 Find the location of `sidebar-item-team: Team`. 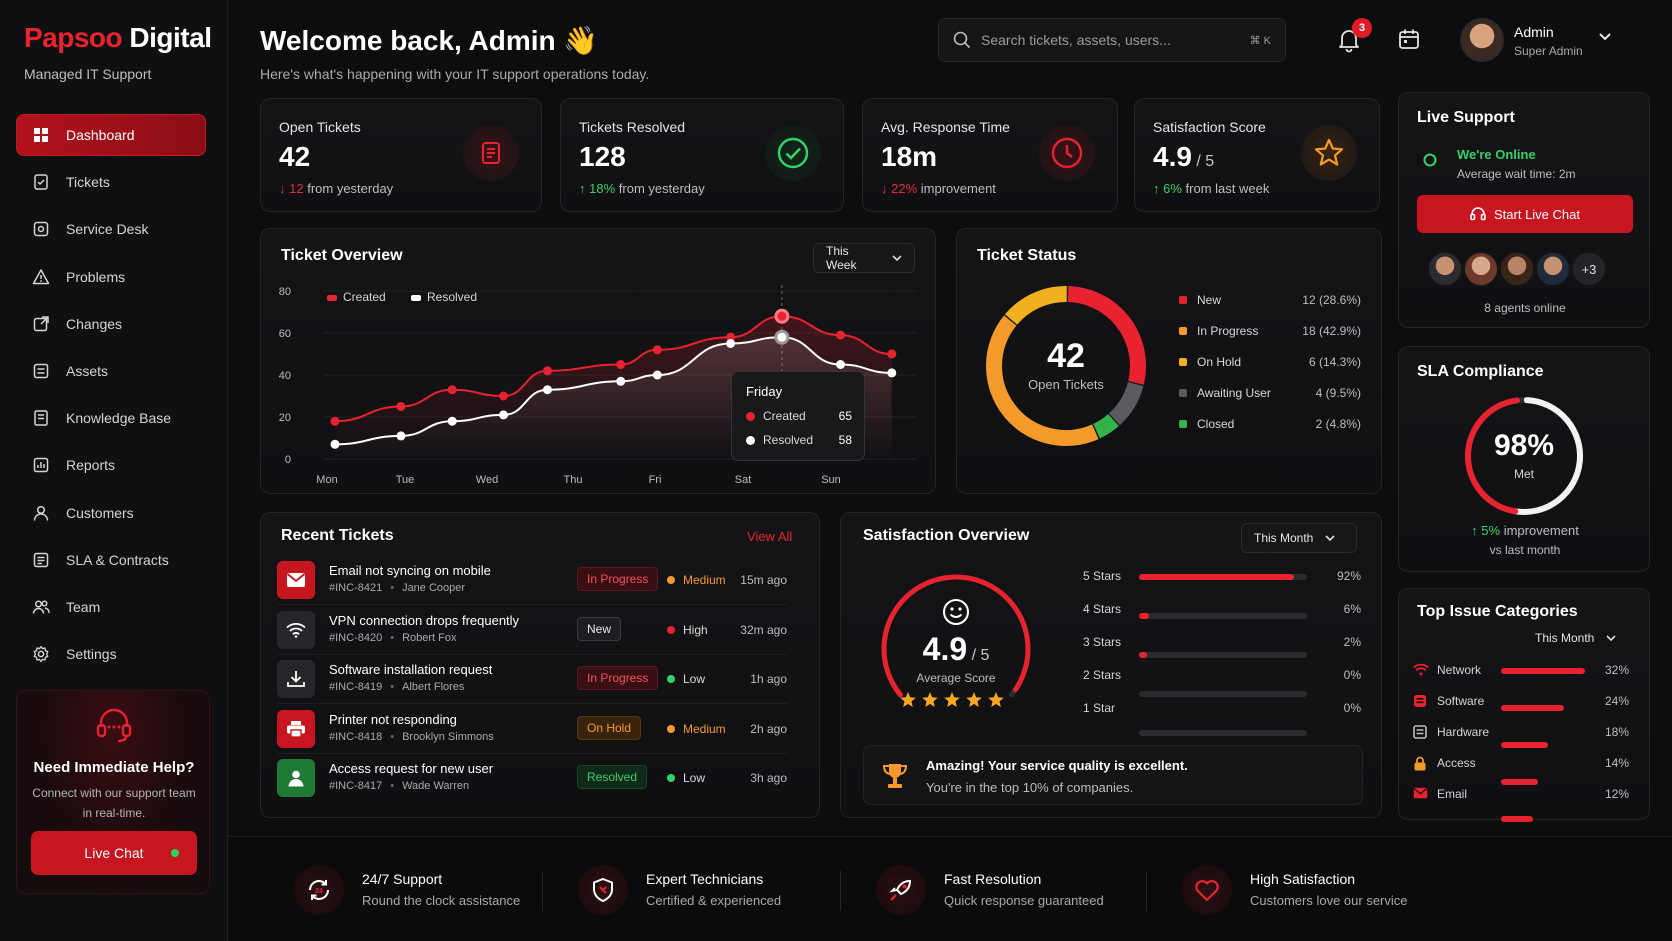

sidebar-item-team: Team is located at coordinates (111, 607).